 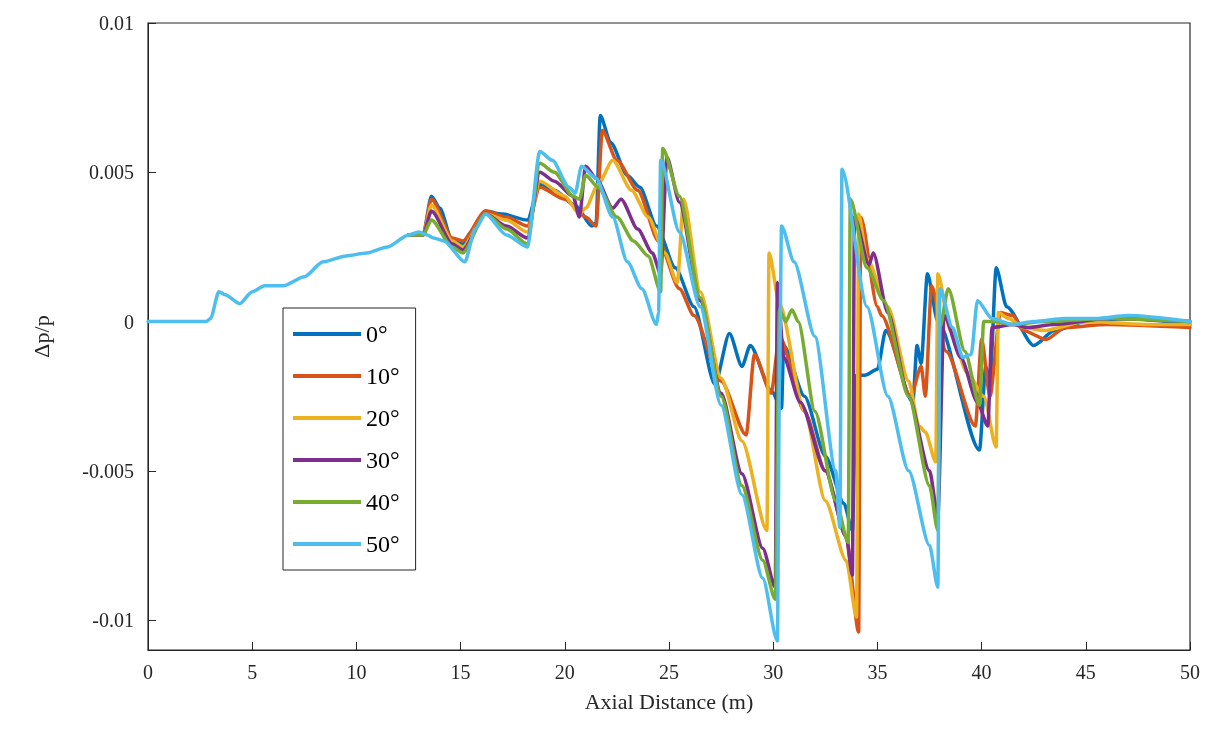 I want to click on legend-label: 20°, so click(x=383, y=418).